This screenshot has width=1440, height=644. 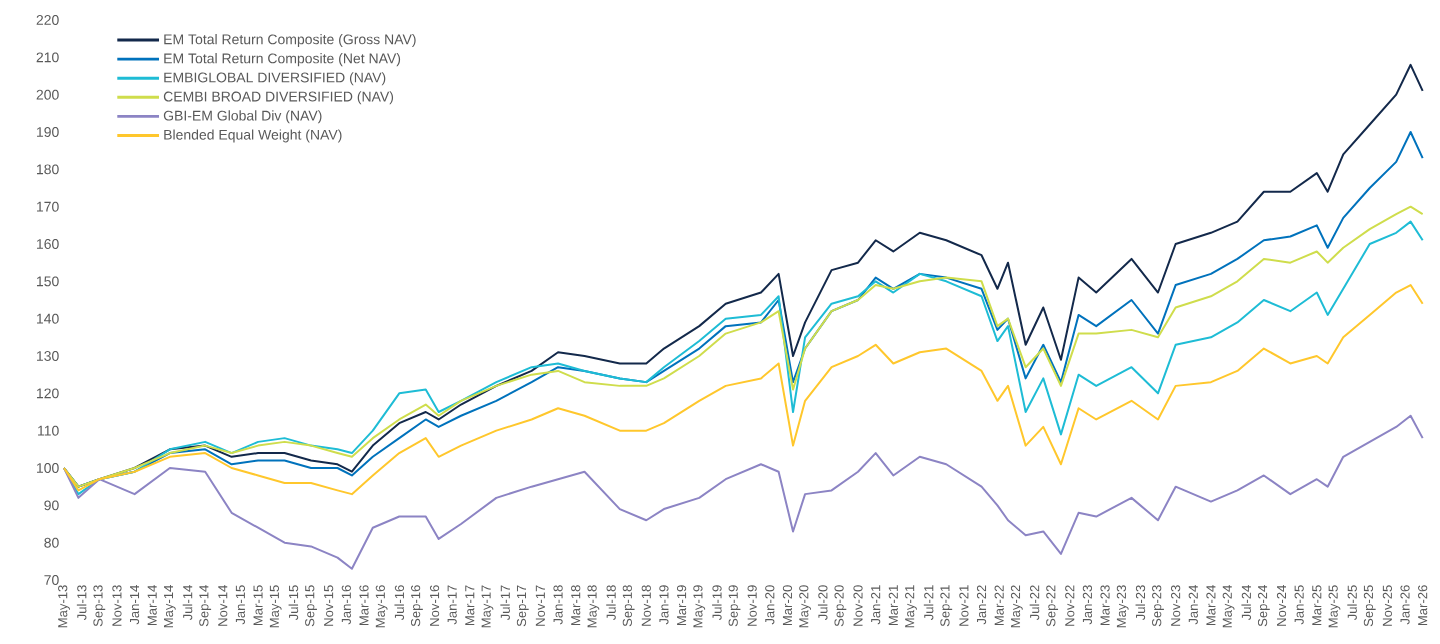 I want to click on y-tick-label: 170, so click(x=48, y=206).